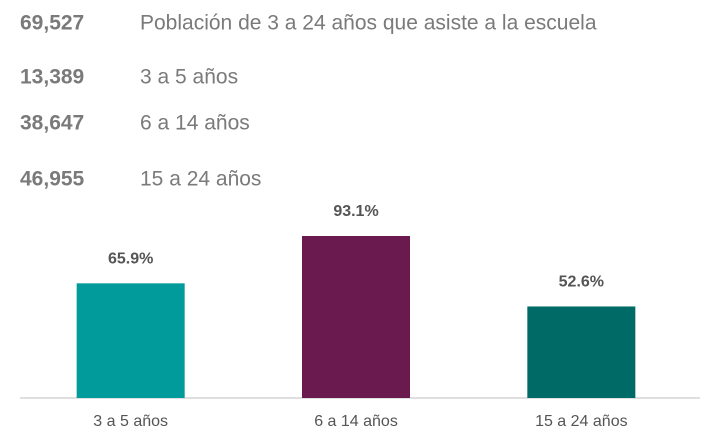 This screenshot has width=724, height=438. What do you see at coordinates (130, 421) in the screenshot?
I see `x-tick-label: 3 a 5 años` at bounding box center [130, 421].